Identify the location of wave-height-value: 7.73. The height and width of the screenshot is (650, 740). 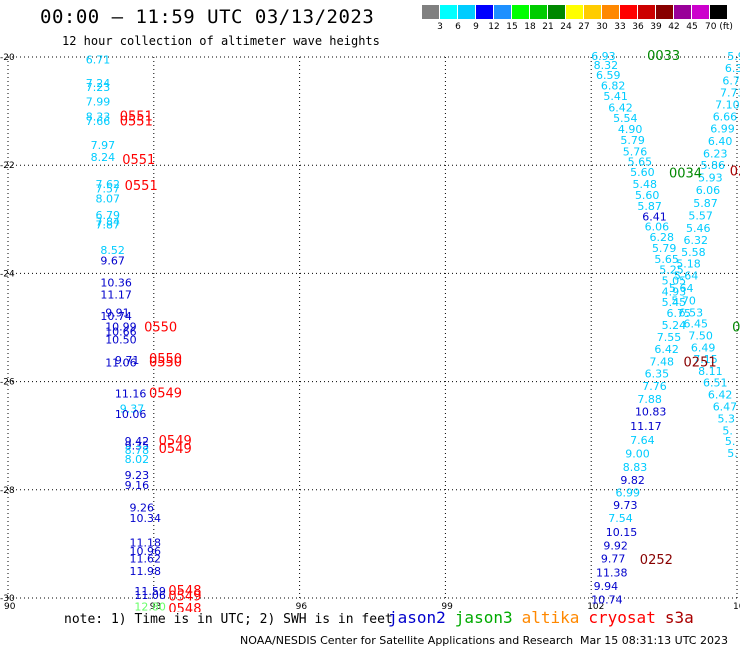
(730, 93).